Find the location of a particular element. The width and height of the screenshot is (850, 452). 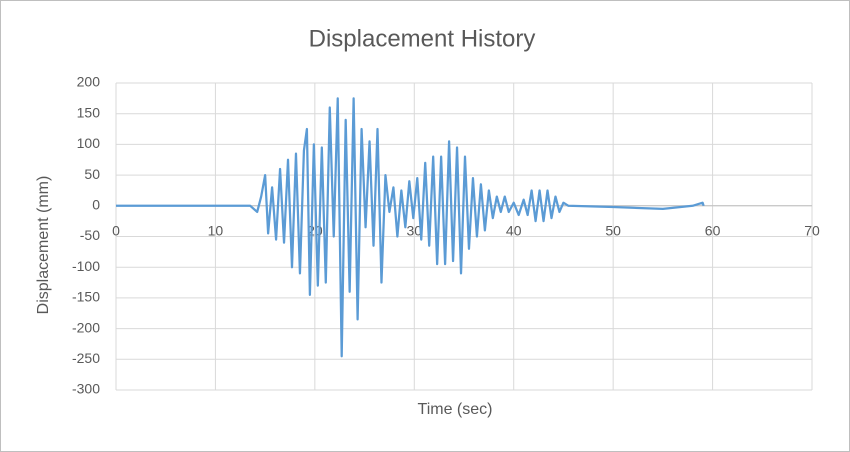

x-tick-label: 70 is located at coordinates (812, 231).